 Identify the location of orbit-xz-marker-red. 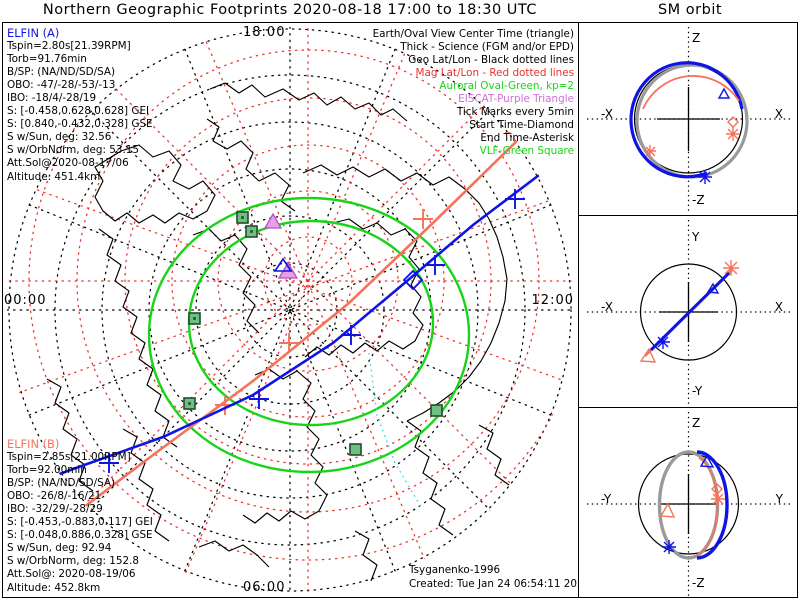
(692, 136).